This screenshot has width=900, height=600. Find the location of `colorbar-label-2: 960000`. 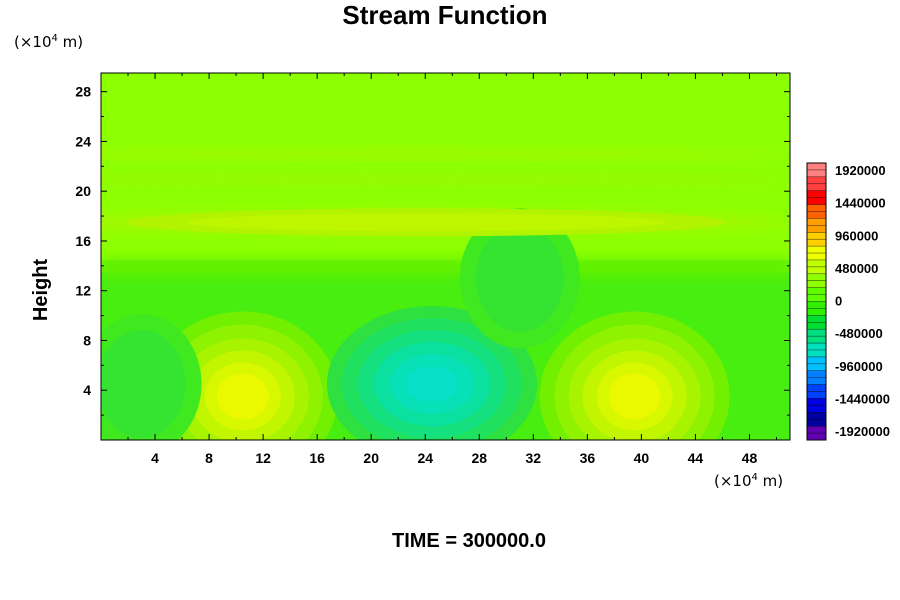

colorbar-label-2: 960000 is located at coordinates (856, 235).